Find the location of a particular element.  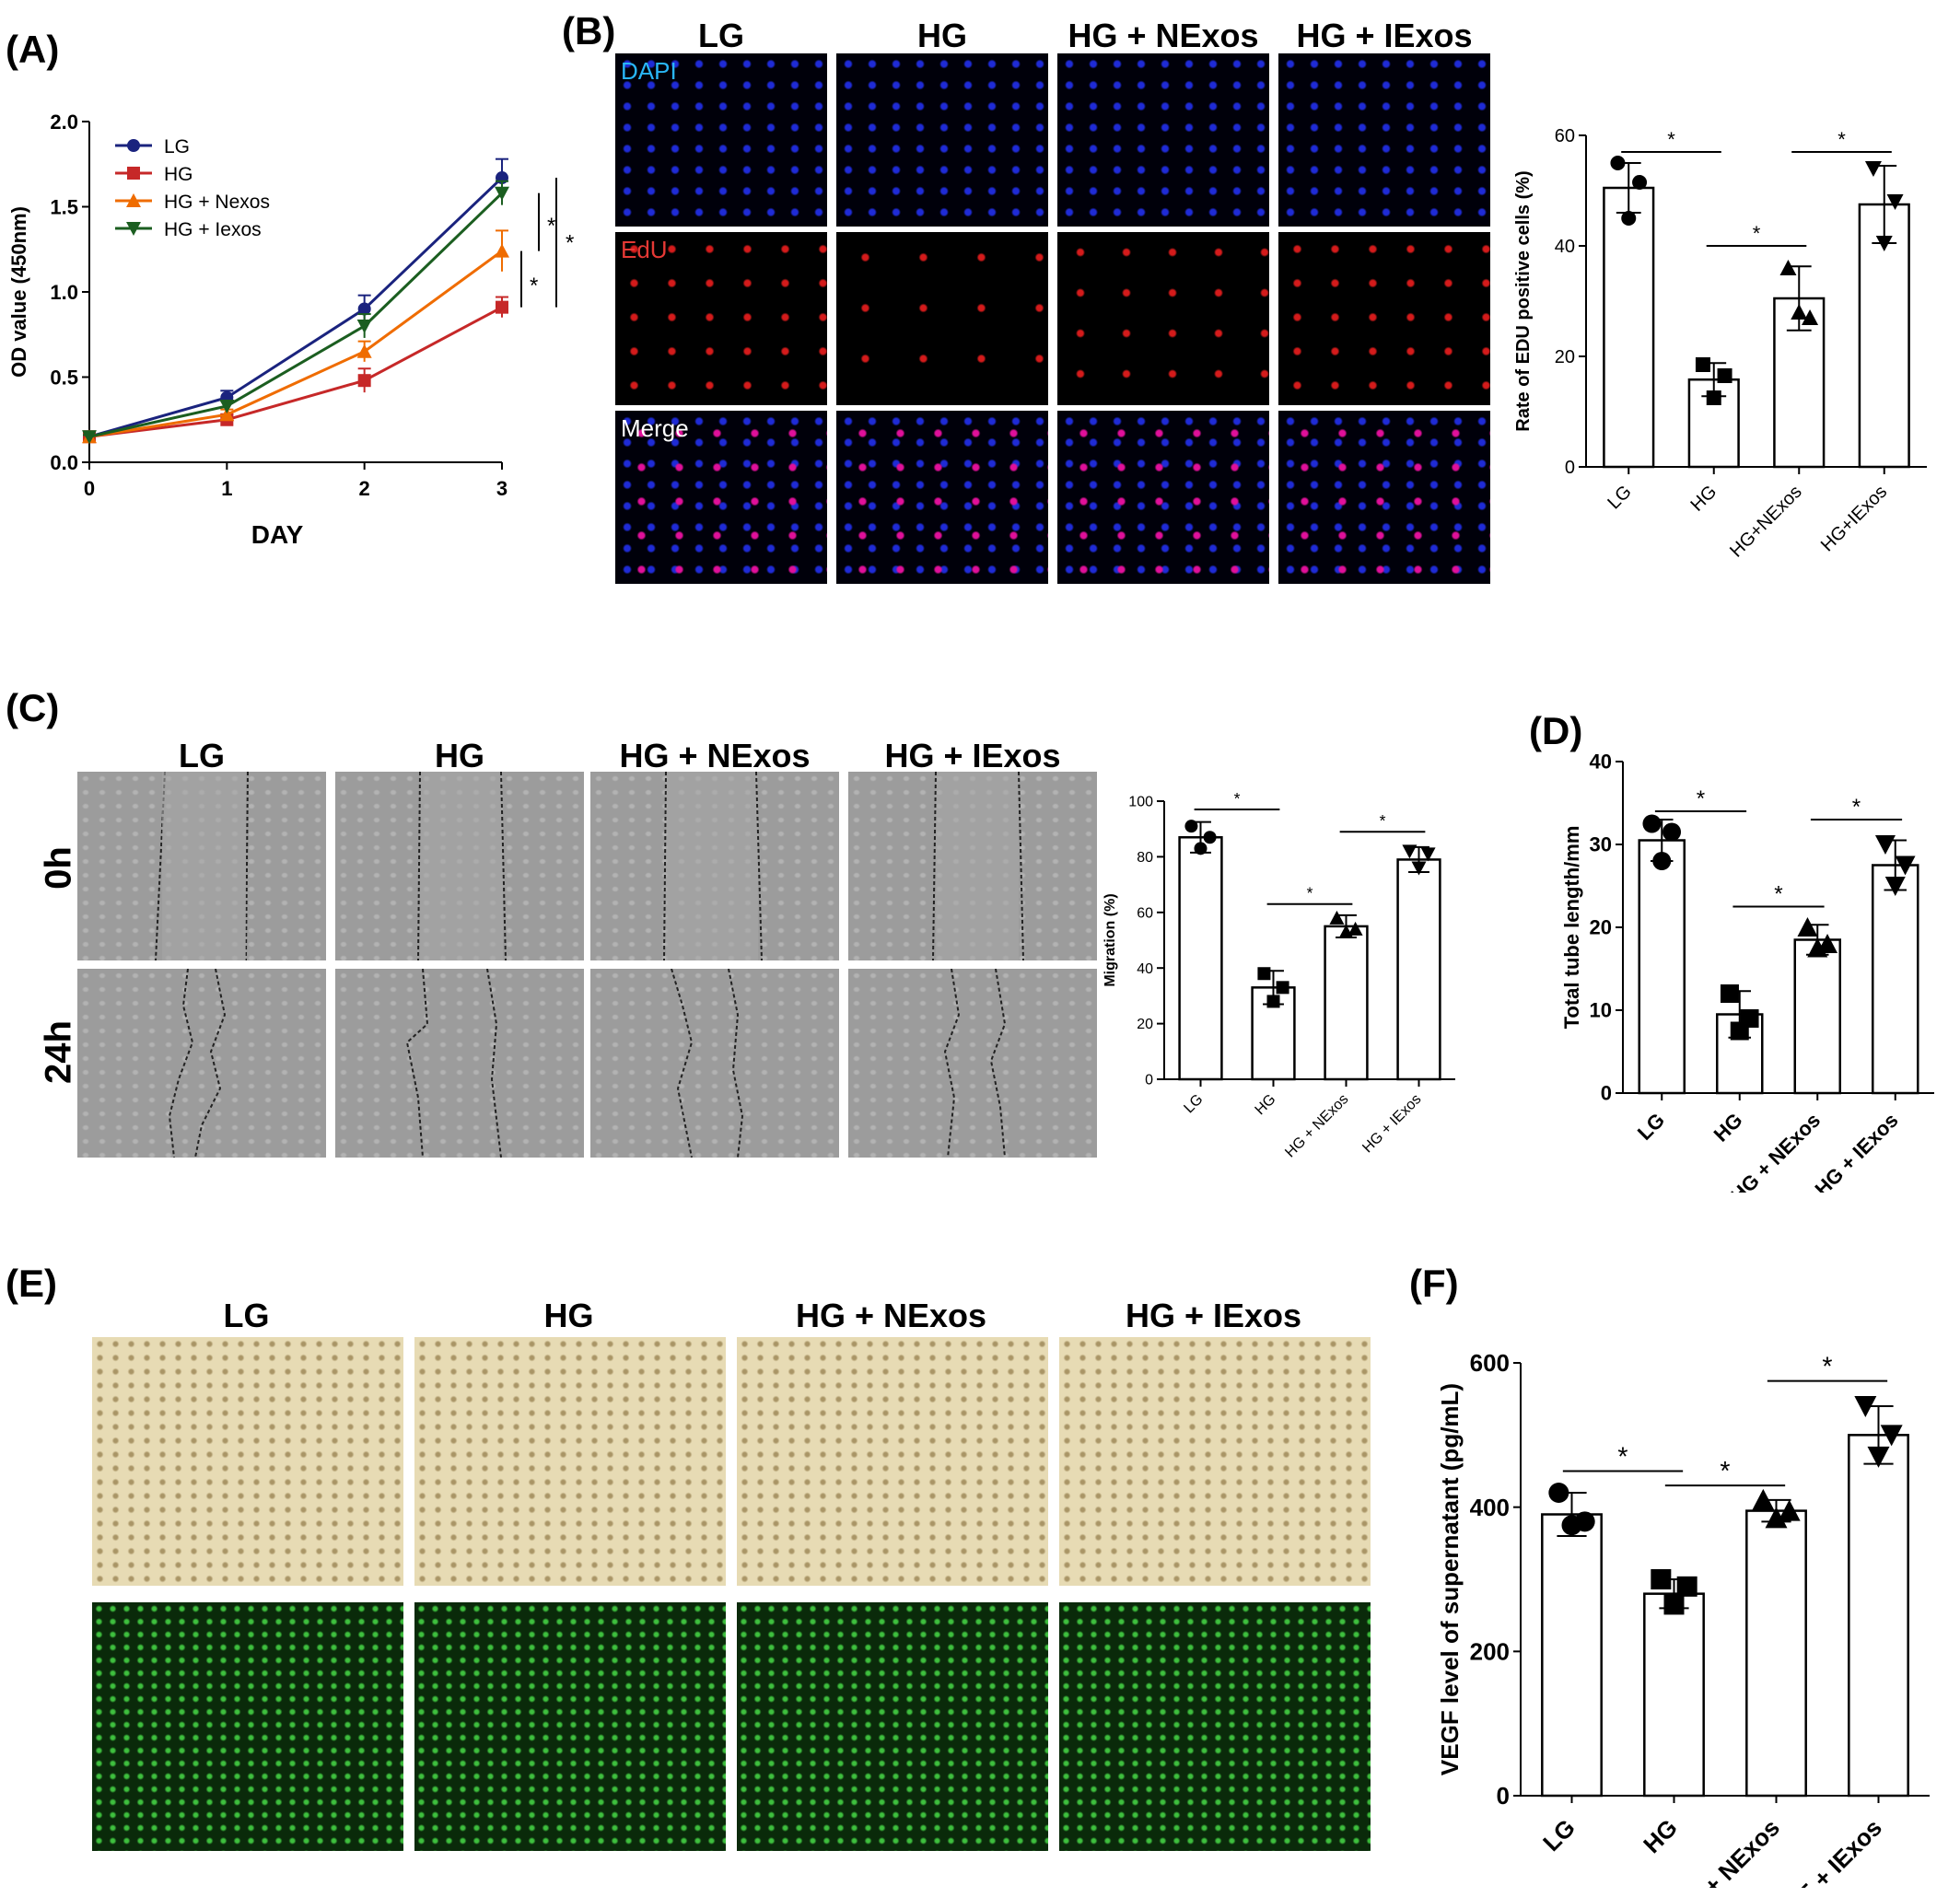

e-col-header: HG is located at coordinates (568, 1315).